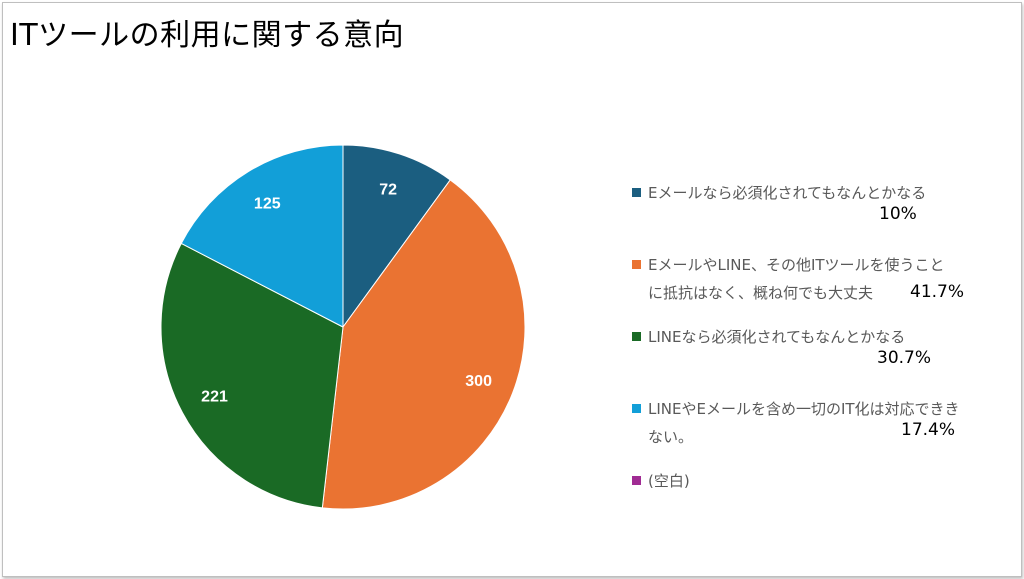  I want to click on slice-line, so click(252, 375).